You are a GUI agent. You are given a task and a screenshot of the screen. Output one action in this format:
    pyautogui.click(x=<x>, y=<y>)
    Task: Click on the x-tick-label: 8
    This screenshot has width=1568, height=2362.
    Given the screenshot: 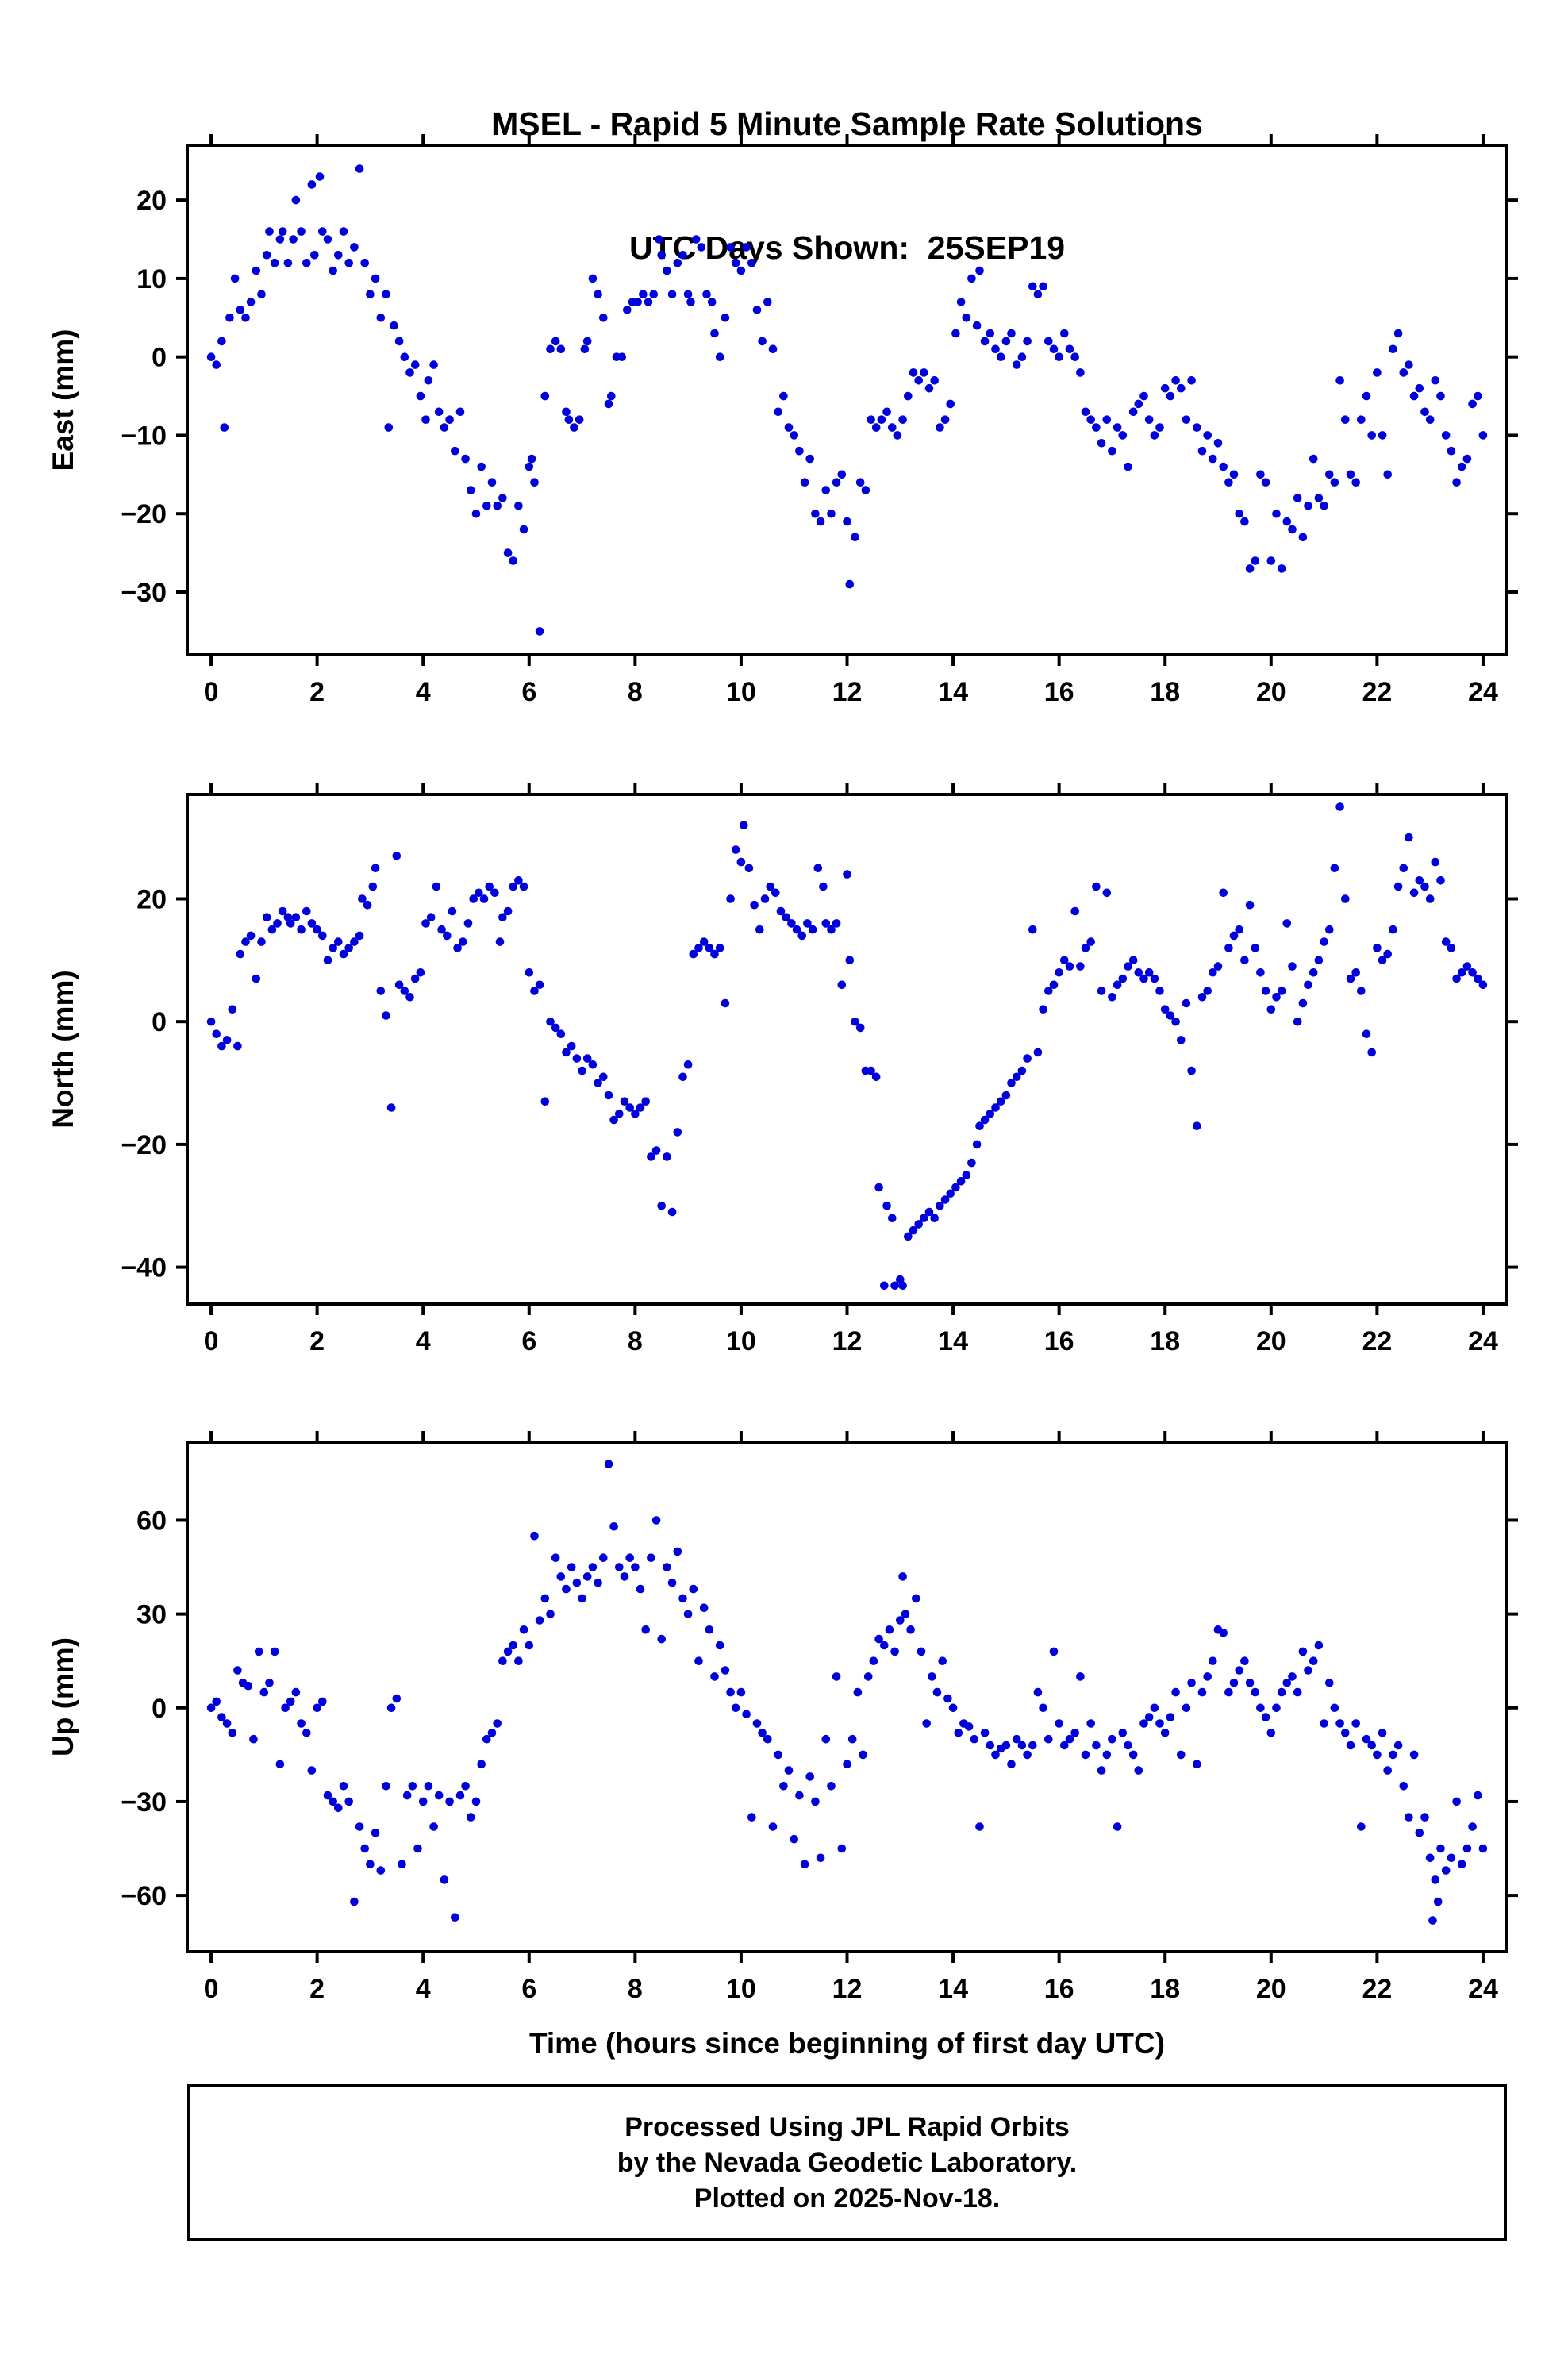 What is the action you would take?
    pyautogui.click(x=635, y=692)
    